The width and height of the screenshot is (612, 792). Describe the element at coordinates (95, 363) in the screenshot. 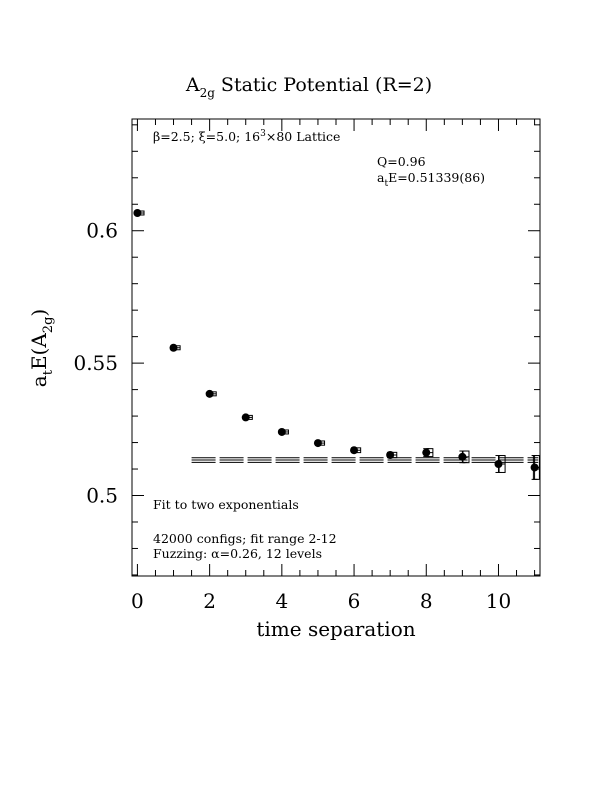

I see `y-tick-label: 0.55` at that location.